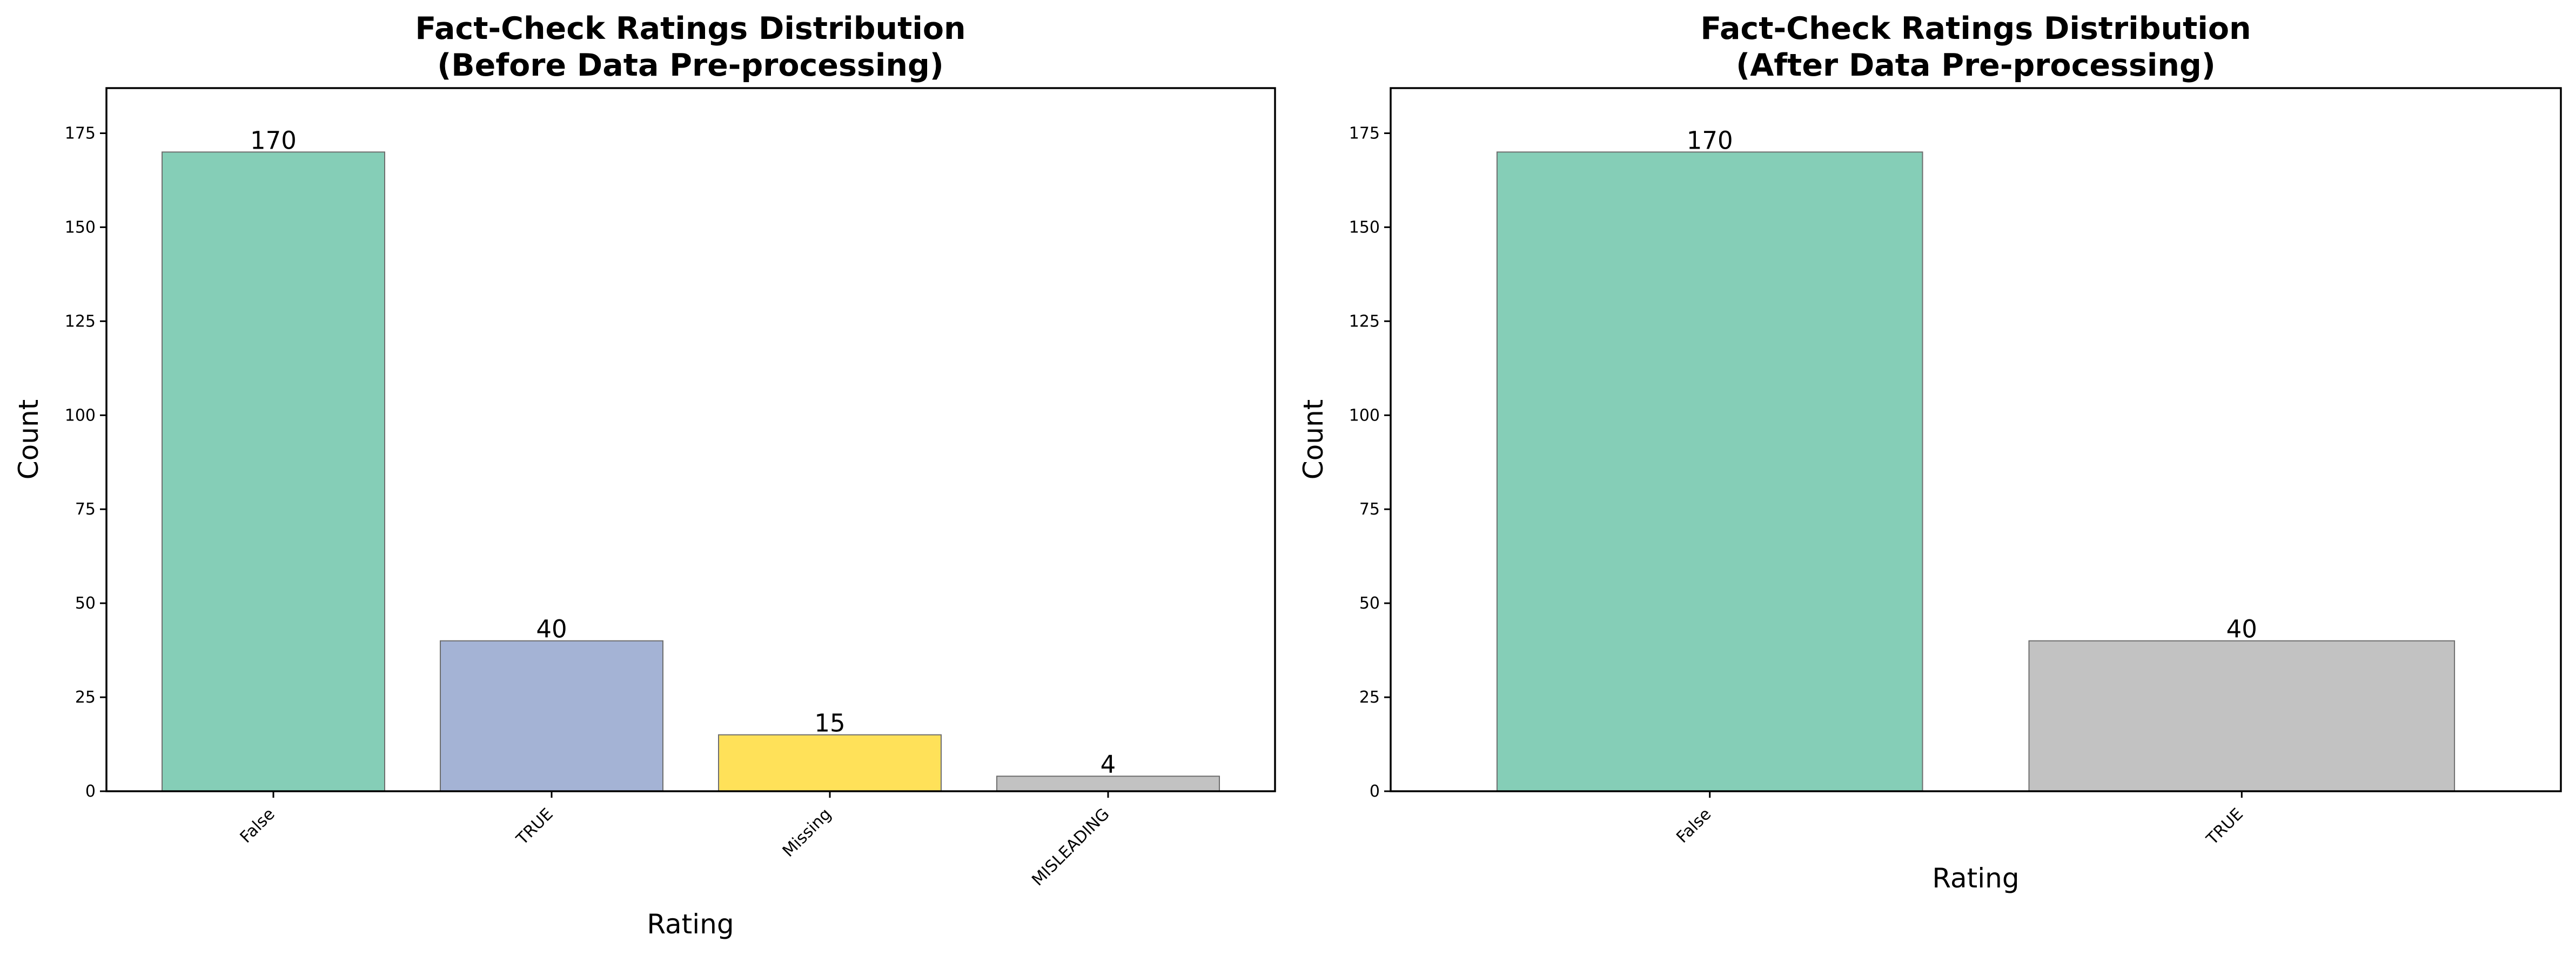  What do you see at coordinates (1976, 65) in the screenshot?
I see `chart-title-line2: (After Data Pre-processing)` at bounding box center [1976, 65].